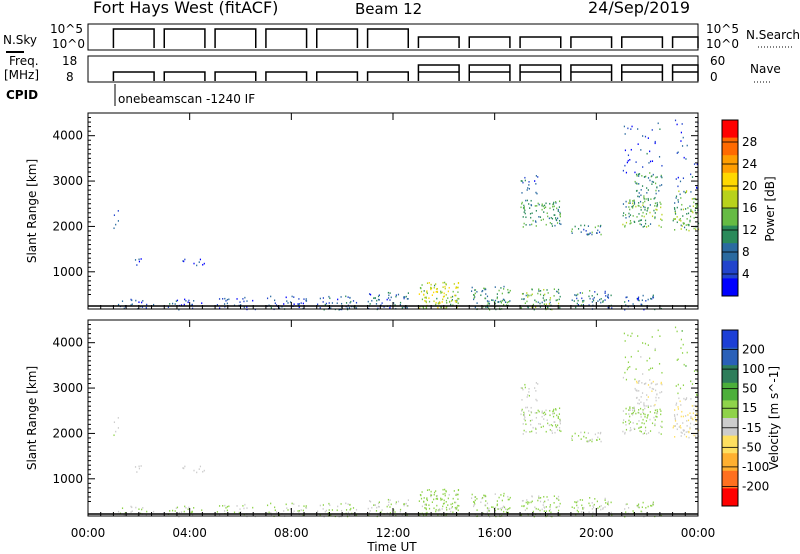 This screenshot has width=800, height=554. What do you see at coordinates (591, 72) in the screenshot?
I see `freq-scan-block` at bounding box center [591, 72].